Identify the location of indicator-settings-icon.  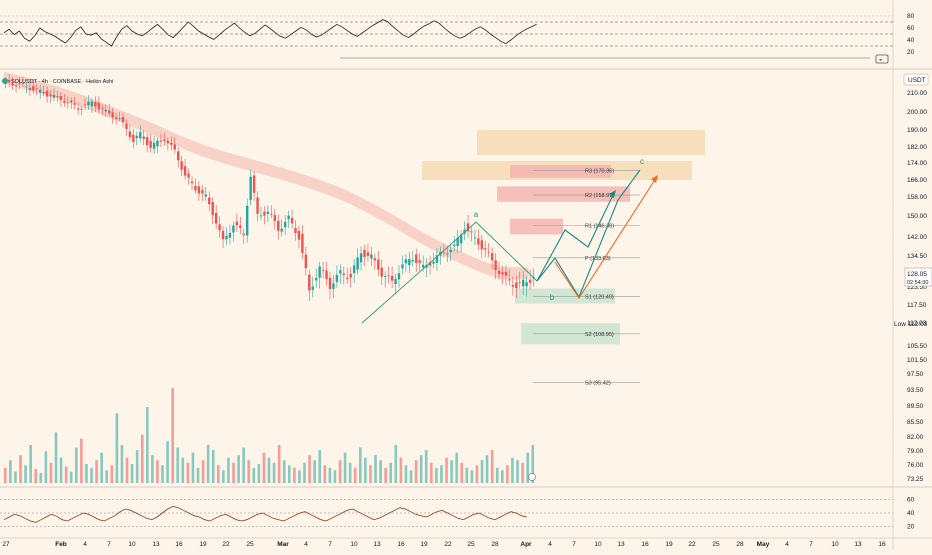
(882, 59).